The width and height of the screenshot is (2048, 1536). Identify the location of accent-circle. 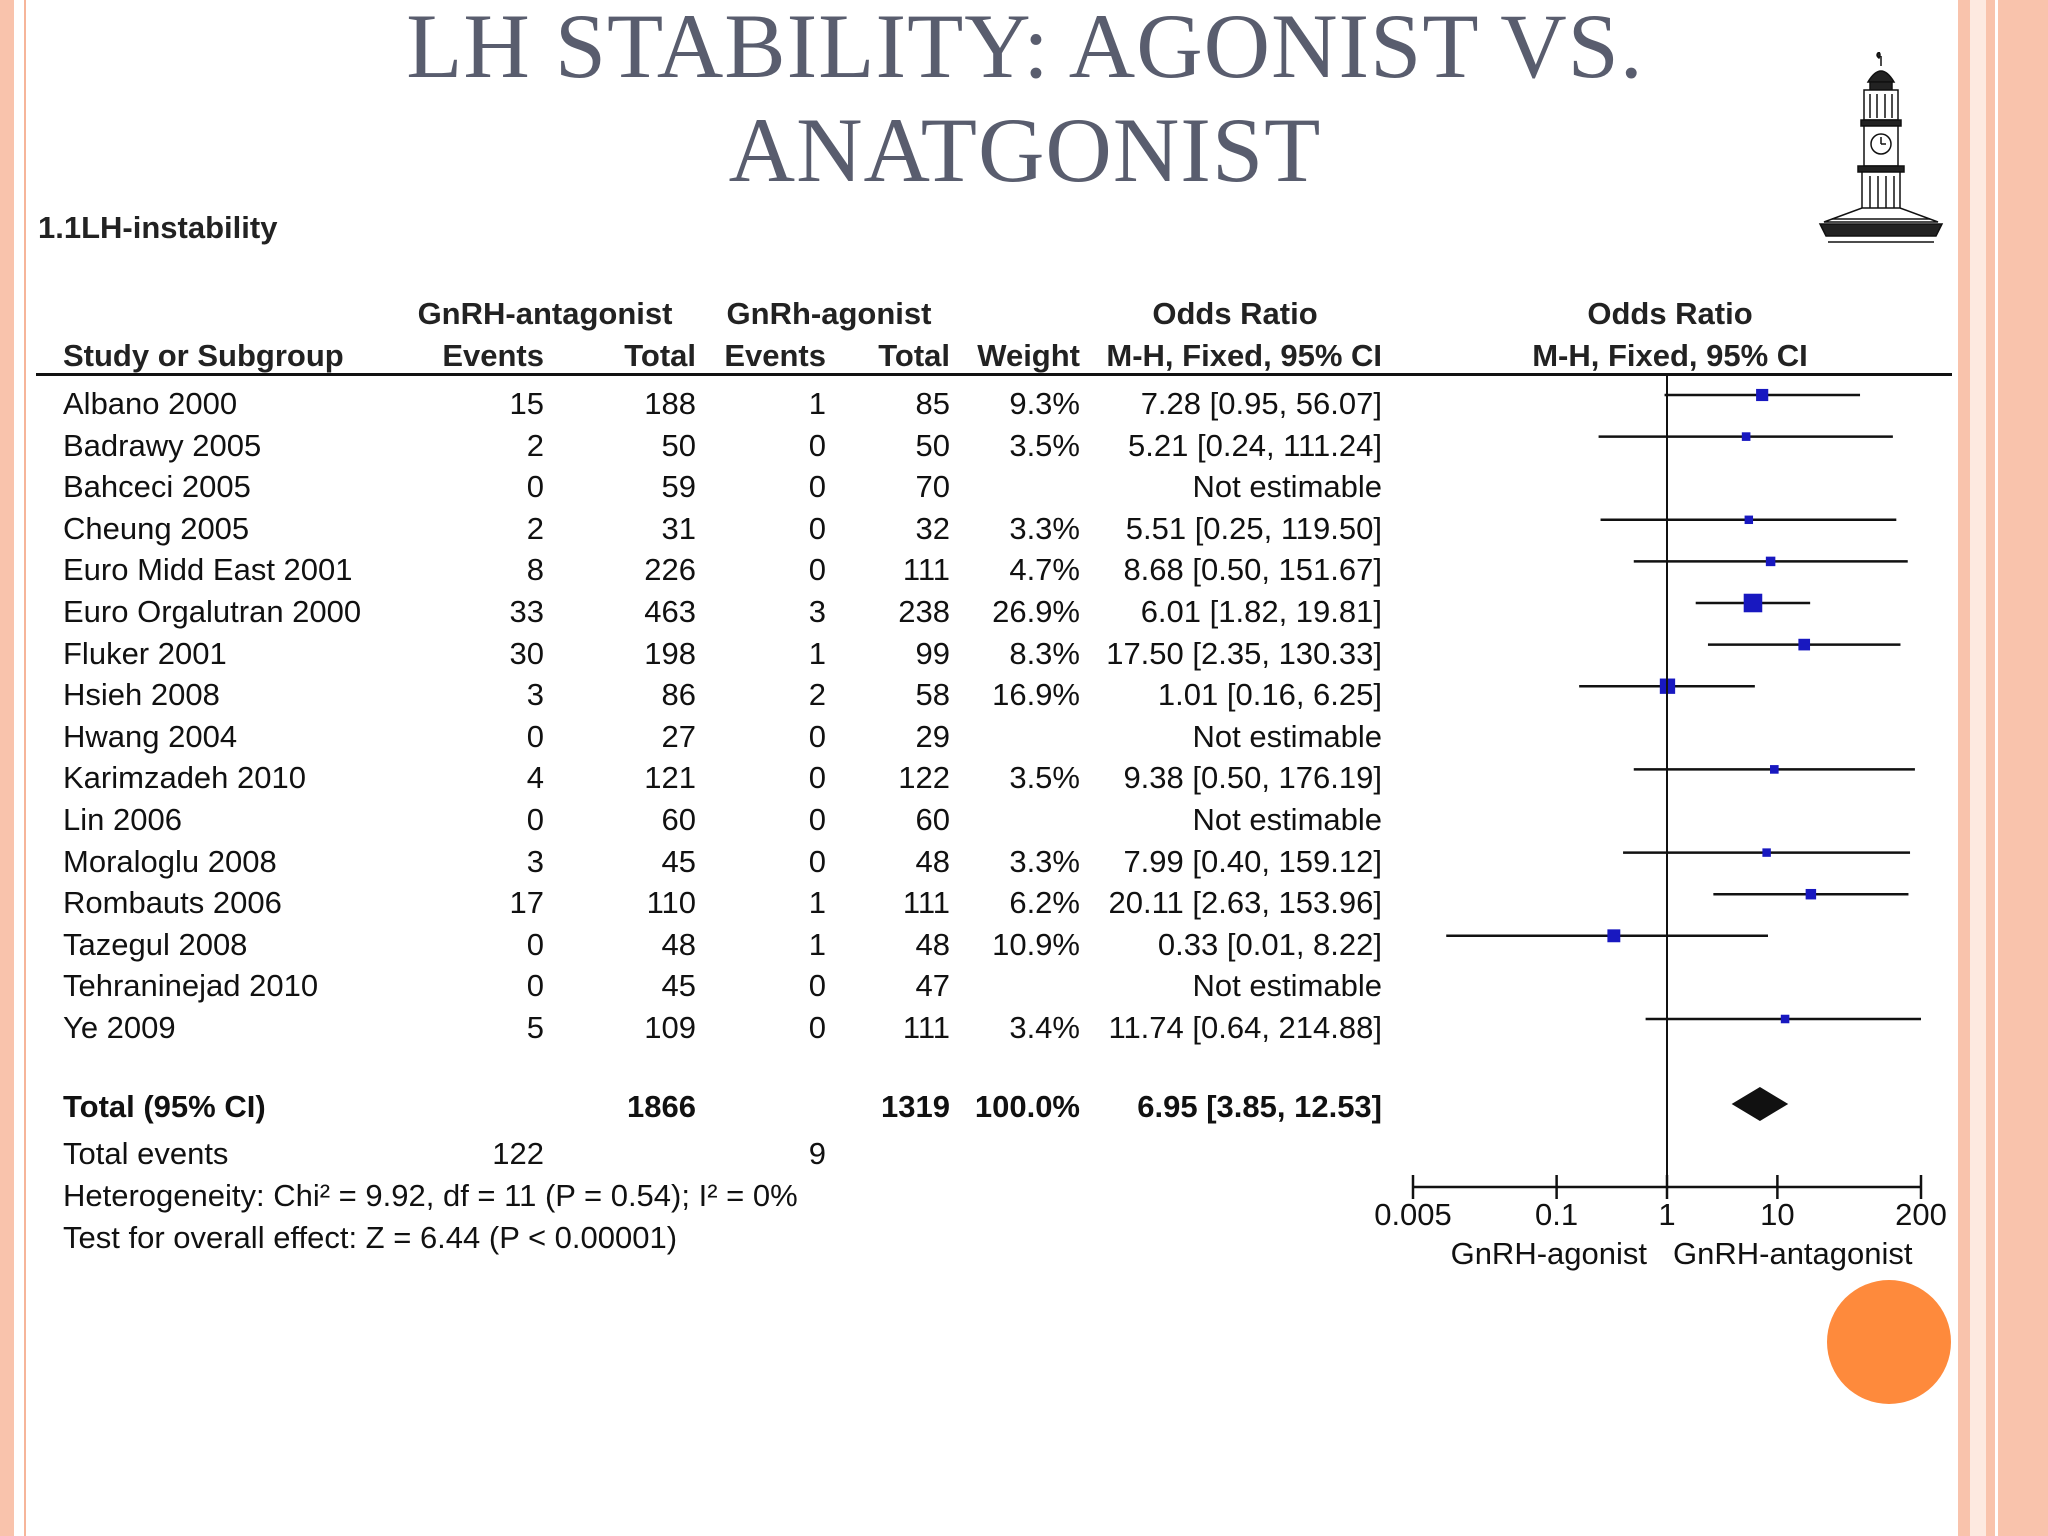
(1889, 1342).